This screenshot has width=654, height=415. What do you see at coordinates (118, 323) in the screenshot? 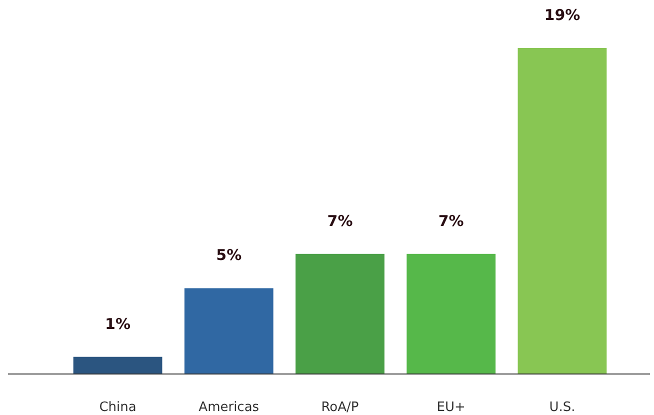
I see `data-label: 1%` at bounding box center [118, 323].